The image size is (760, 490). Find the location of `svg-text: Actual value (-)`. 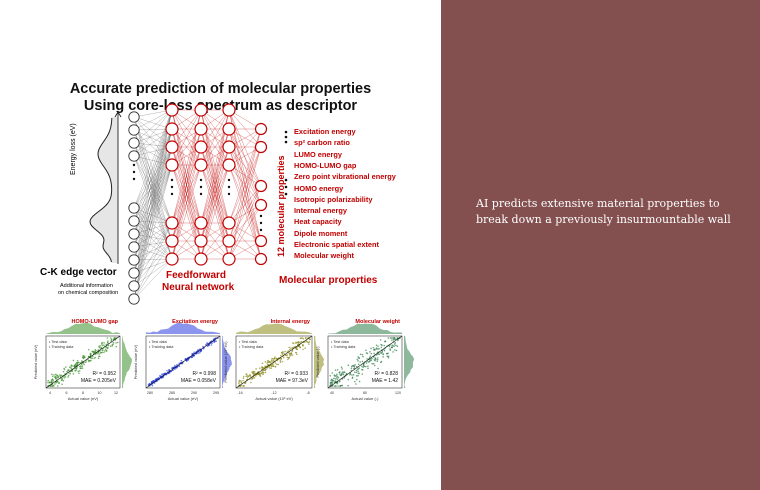

svg-text: Actual value (-) is located at coordinates (366, 398).